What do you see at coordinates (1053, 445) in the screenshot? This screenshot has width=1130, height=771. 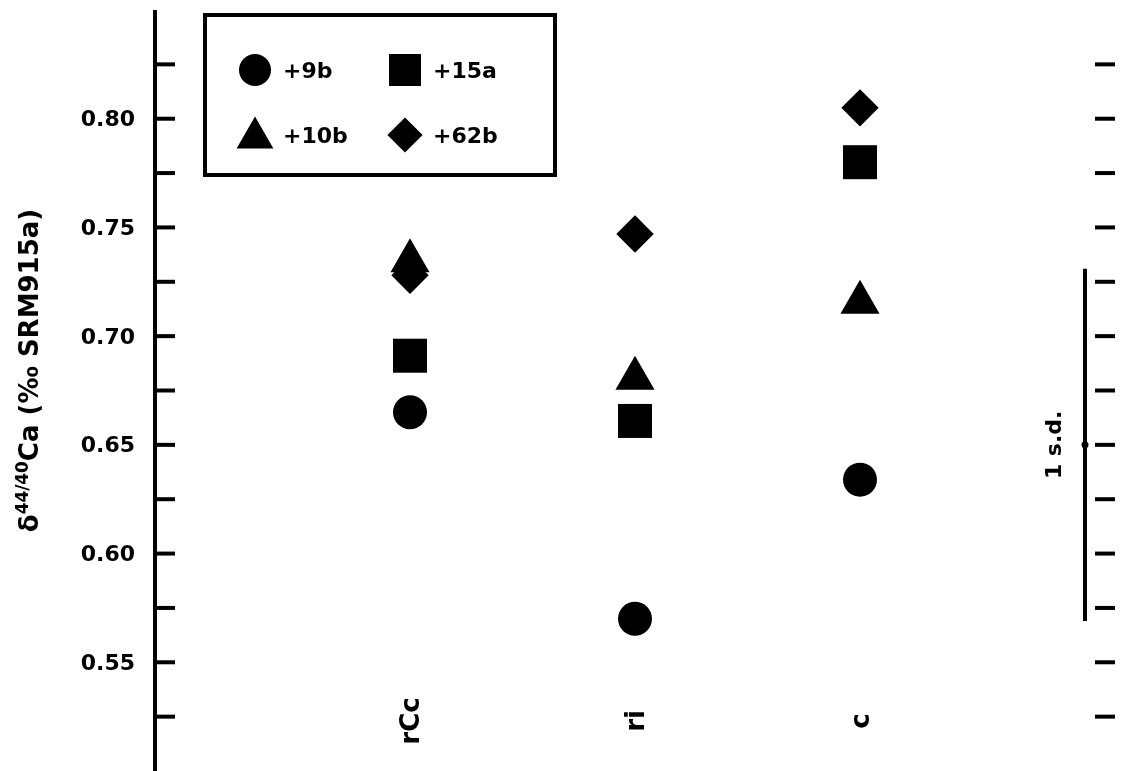 I see `annotation: 1 s.d.` at bounding box center [1053, 445].